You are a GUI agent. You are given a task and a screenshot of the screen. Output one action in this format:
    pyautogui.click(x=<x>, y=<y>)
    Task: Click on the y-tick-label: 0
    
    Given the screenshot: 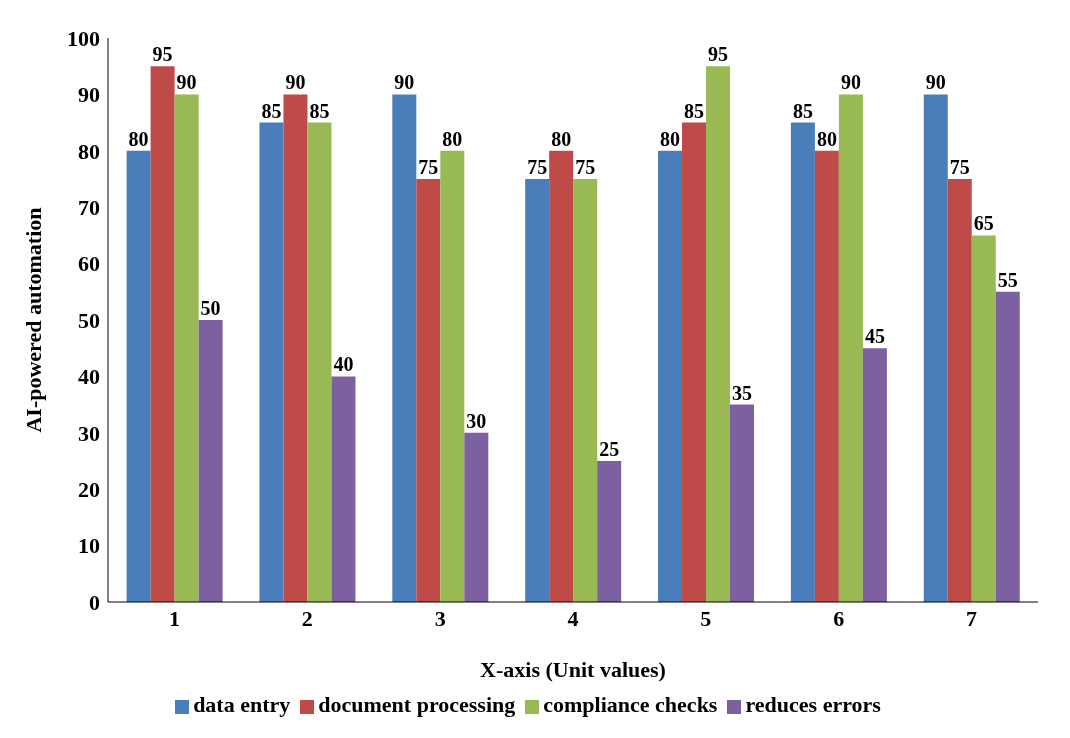 What is the action you would take?
    pyautogui.click(x=94, y=602)
    